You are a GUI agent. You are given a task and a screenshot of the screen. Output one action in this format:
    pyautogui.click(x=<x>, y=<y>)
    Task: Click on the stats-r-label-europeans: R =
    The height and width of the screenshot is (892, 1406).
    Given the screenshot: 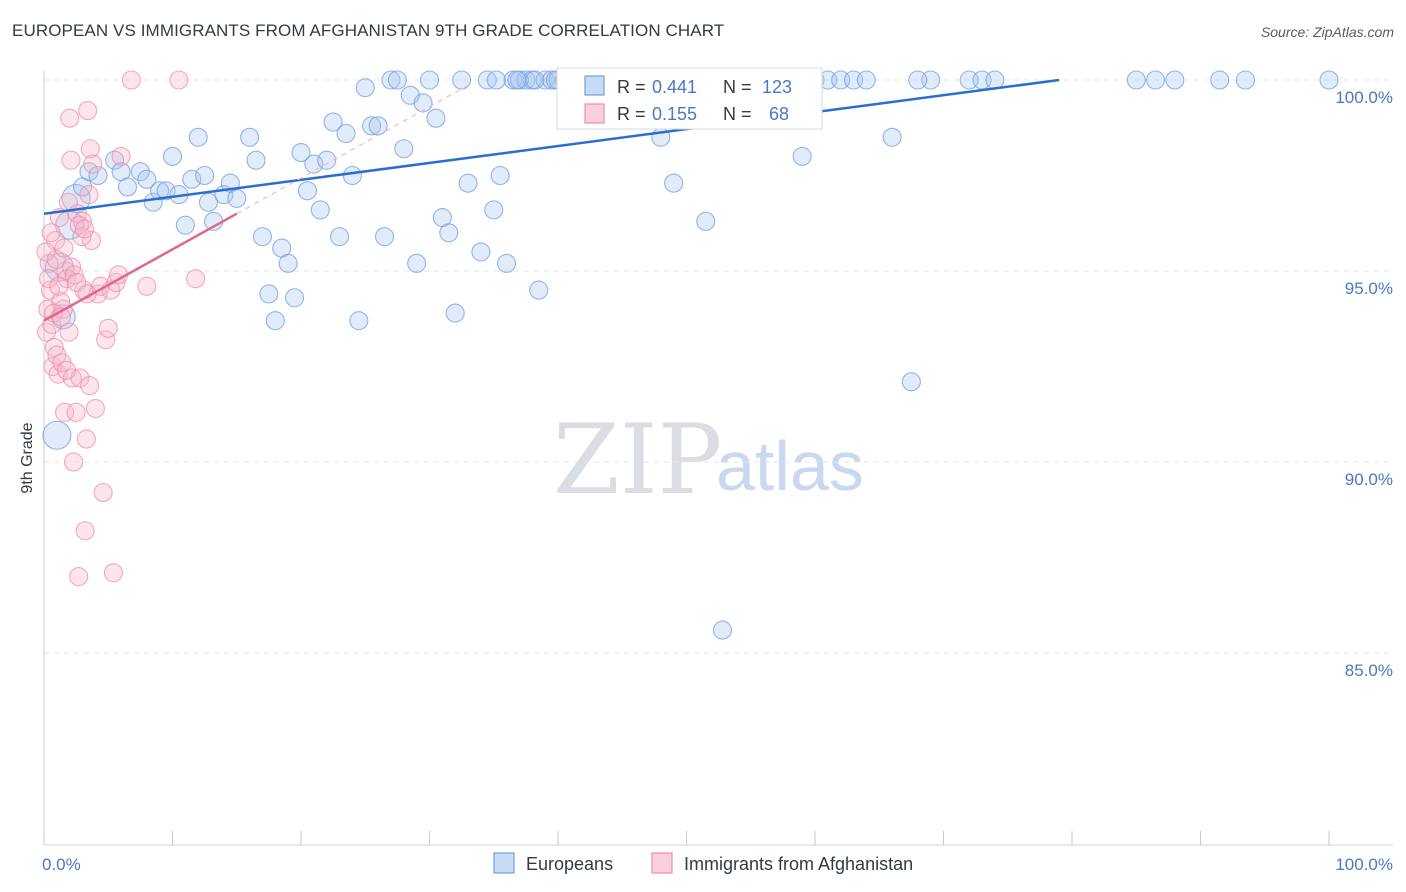 What is the action you would take?
    pyautogui.click(x=631, y=87)
    